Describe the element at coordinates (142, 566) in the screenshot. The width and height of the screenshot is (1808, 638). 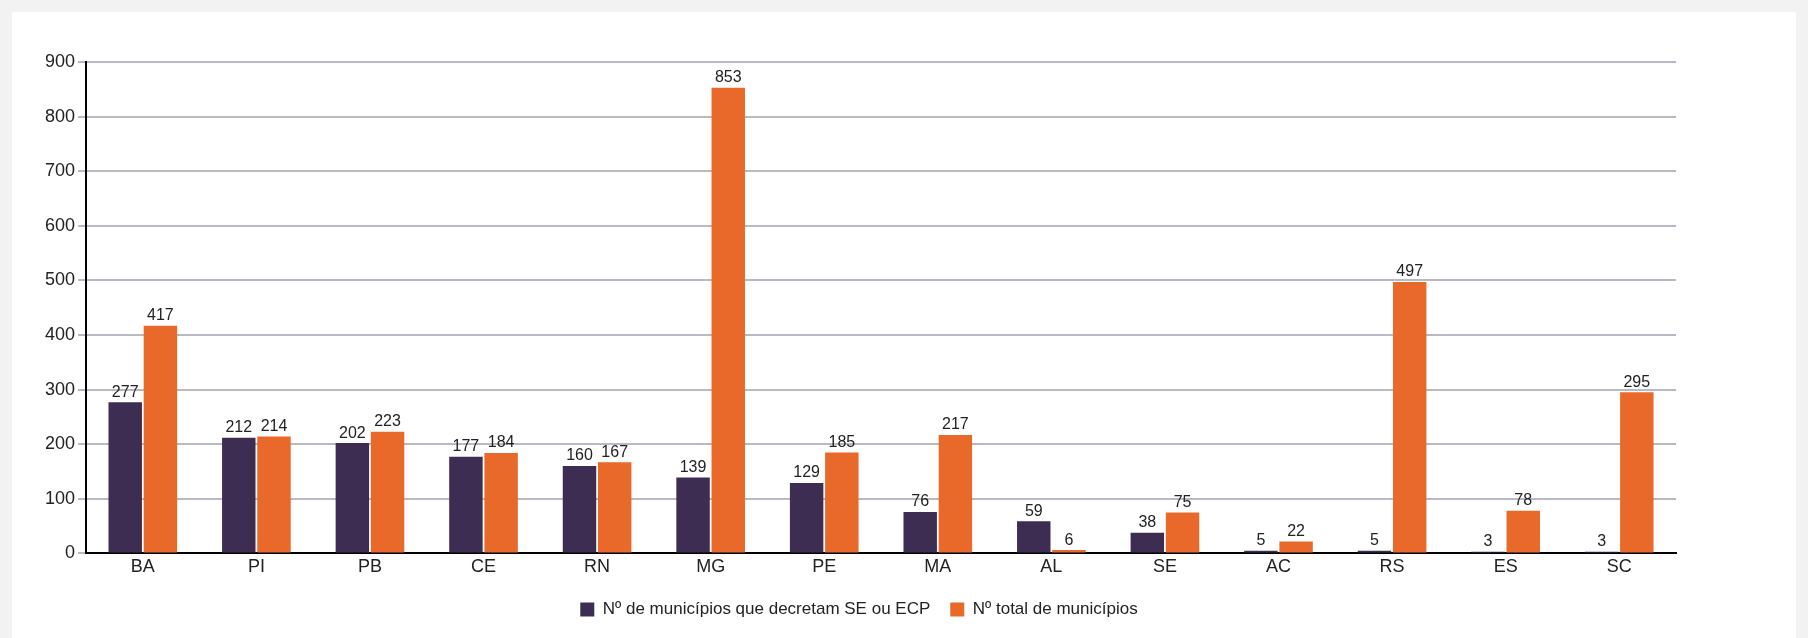
I see `x-tick-label: BA` at that location.